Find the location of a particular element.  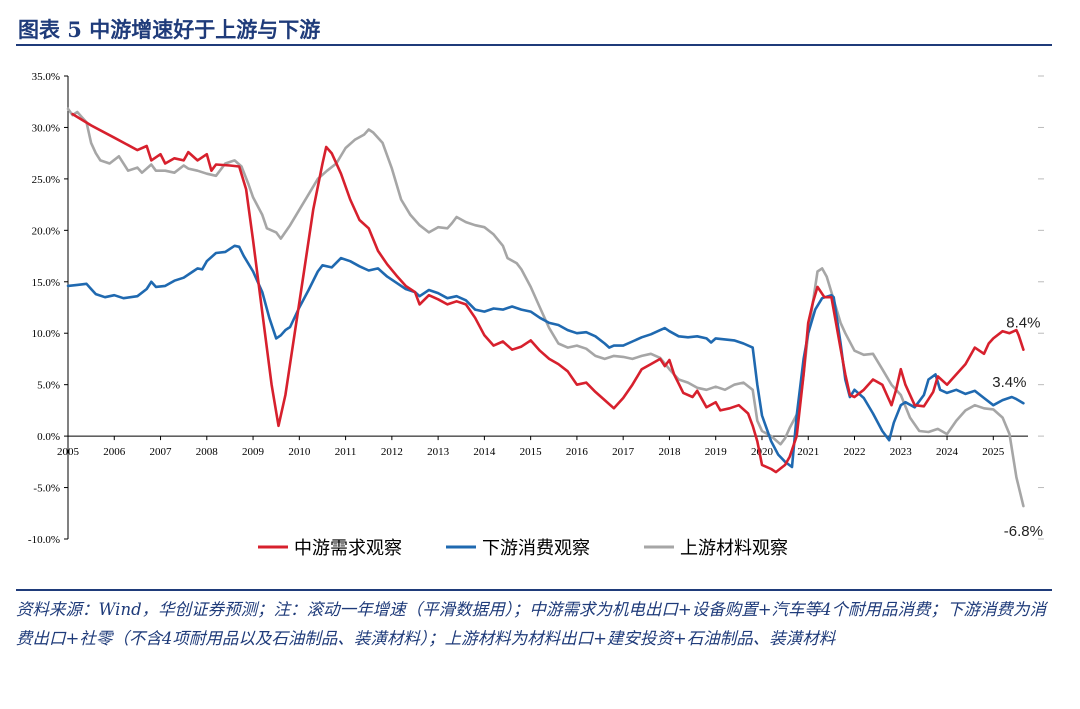

x-tick-label: 2017 is located at coordinates (623, 452).